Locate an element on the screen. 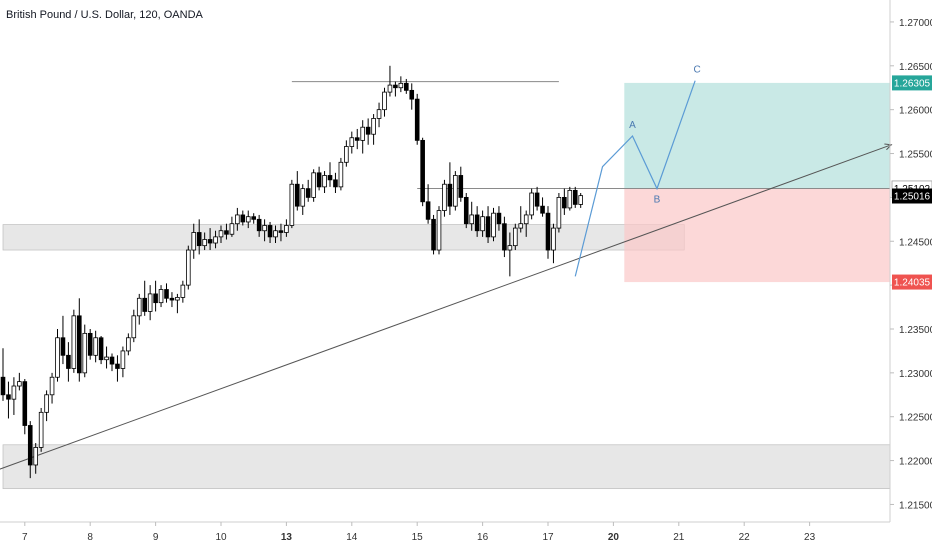 Image resolution: width=932 pixels, height=550 pixels. time-axis: 7 8 9 10 13 14 15 16 17 20 21 22 23 is located at coordinates (419, 532).